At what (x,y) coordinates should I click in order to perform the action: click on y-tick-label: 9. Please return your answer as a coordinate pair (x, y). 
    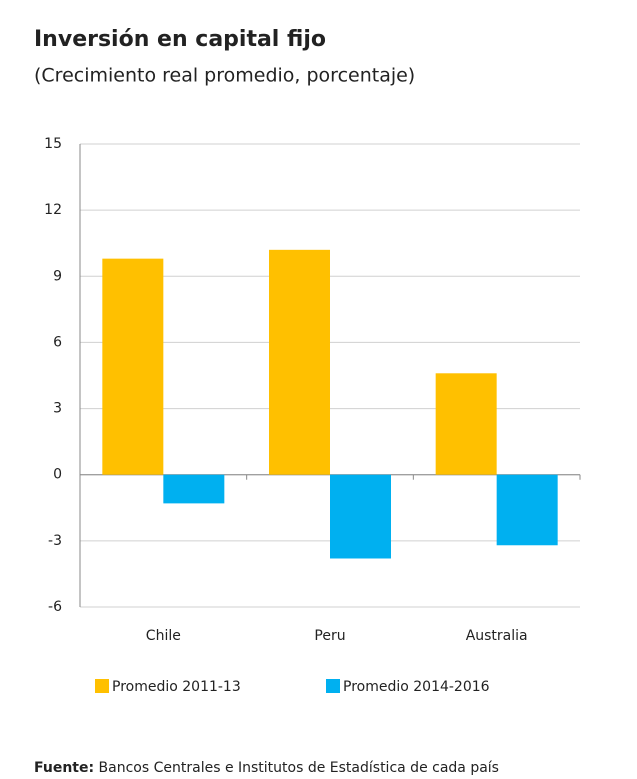
    Looking at the image, I should click on (57, 276).